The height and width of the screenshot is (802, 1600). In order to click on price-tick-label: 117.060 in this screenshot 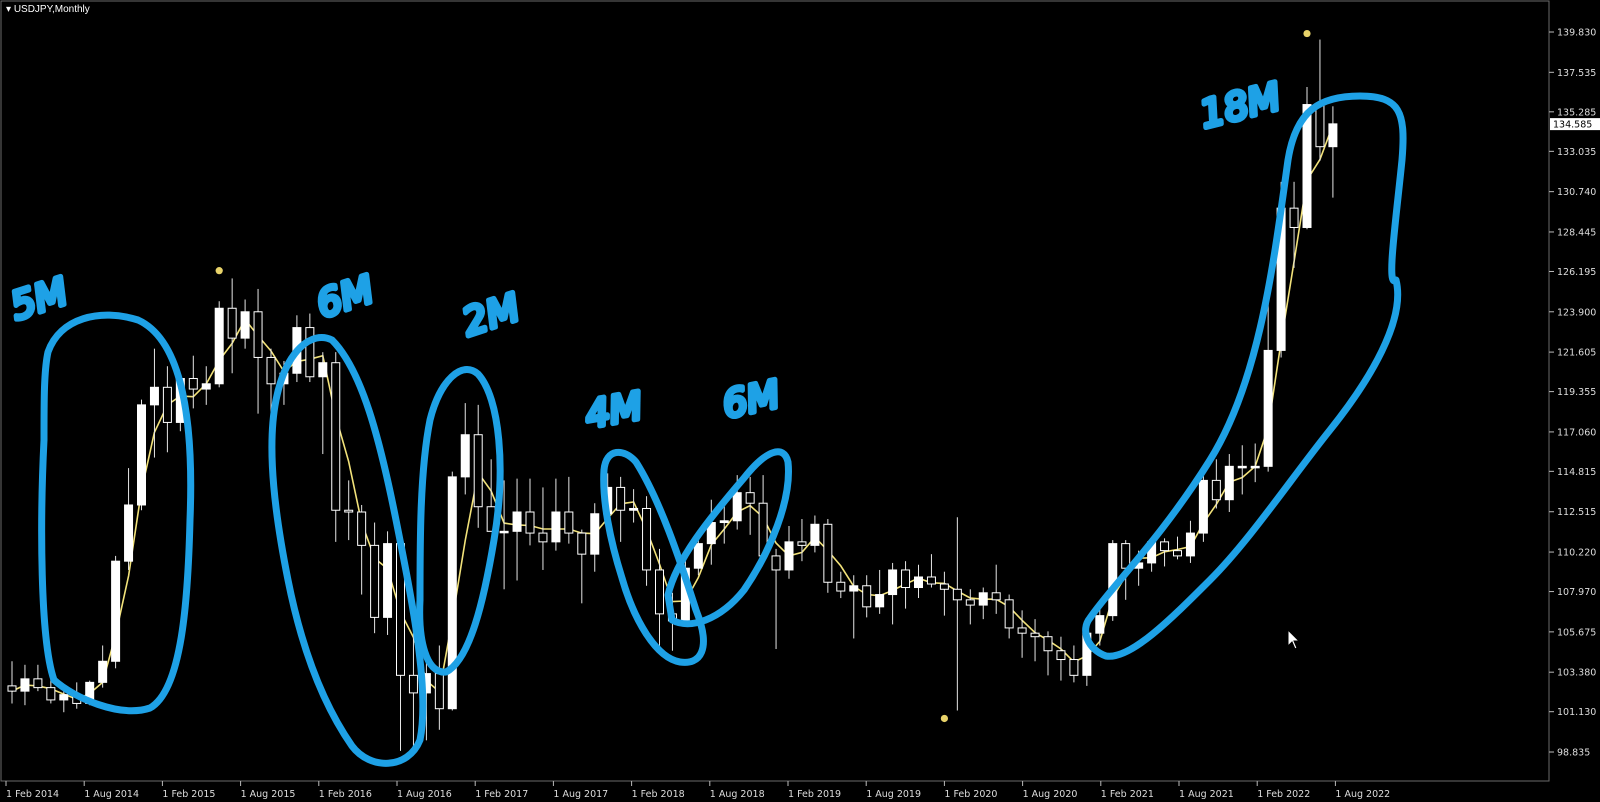, I will do `click(1576, 432)`.